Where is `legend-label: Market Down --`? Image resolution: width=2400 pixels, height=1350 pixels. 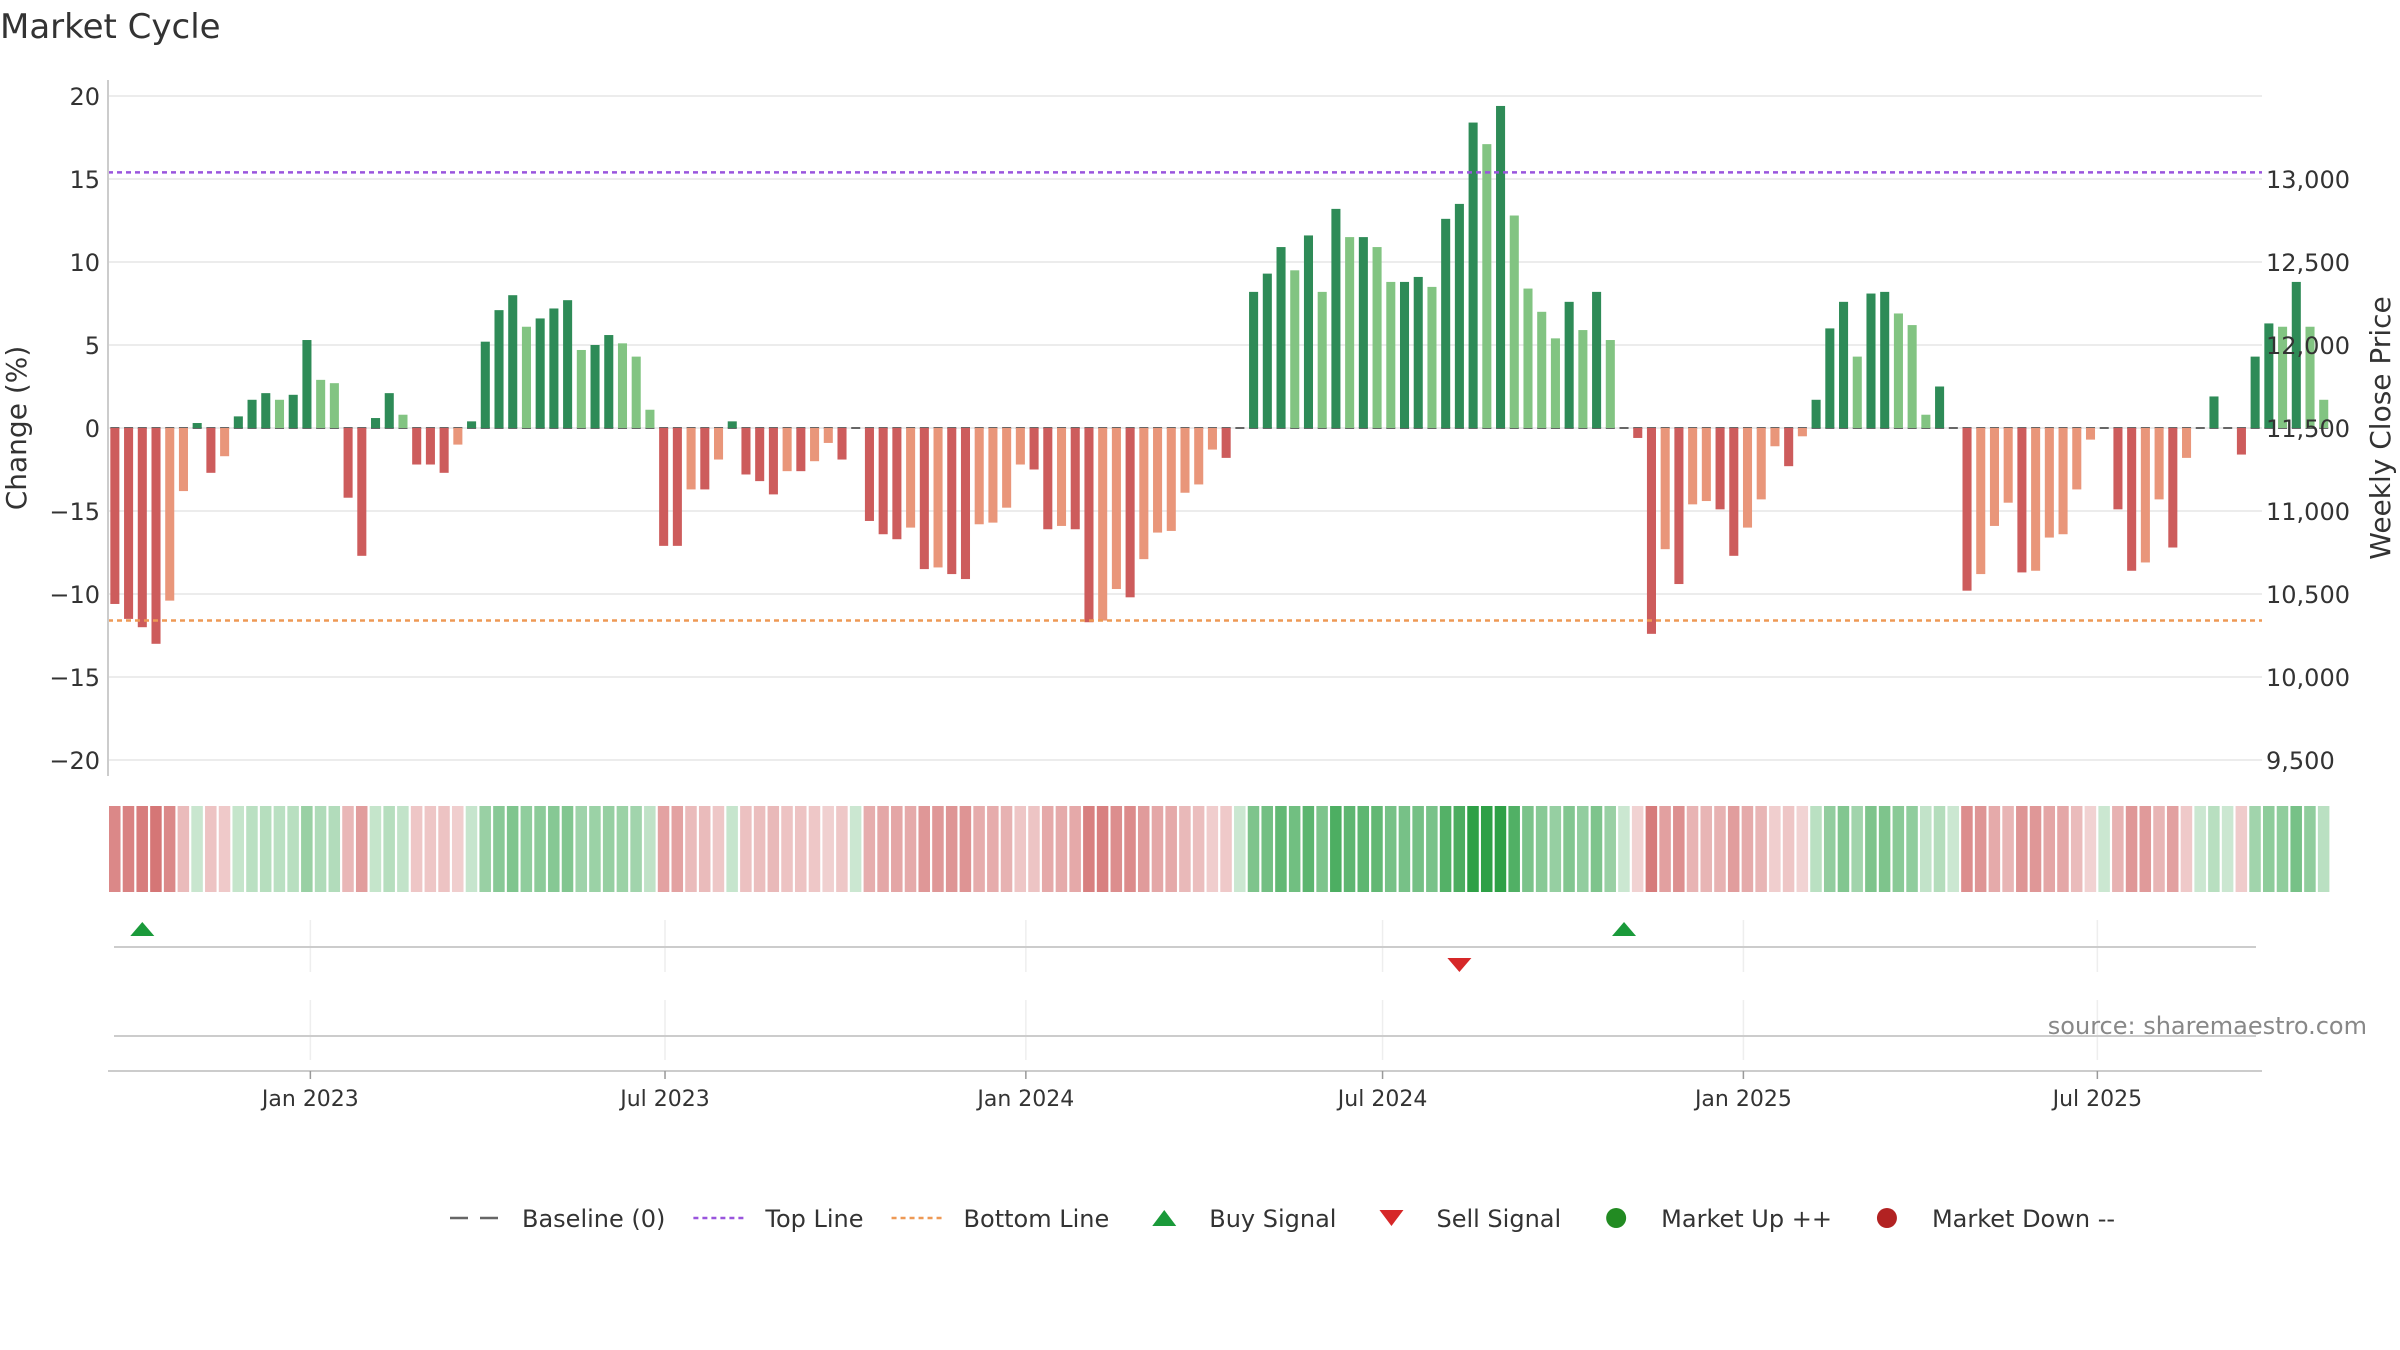
legend-label: Market Down -- is located at coordinates (2023, 1219).